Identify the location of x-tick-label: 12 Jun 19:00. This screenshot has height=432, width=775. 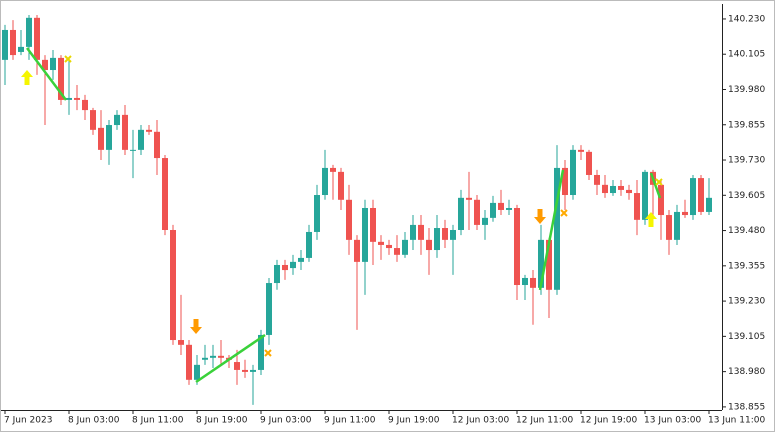
(608, 421).